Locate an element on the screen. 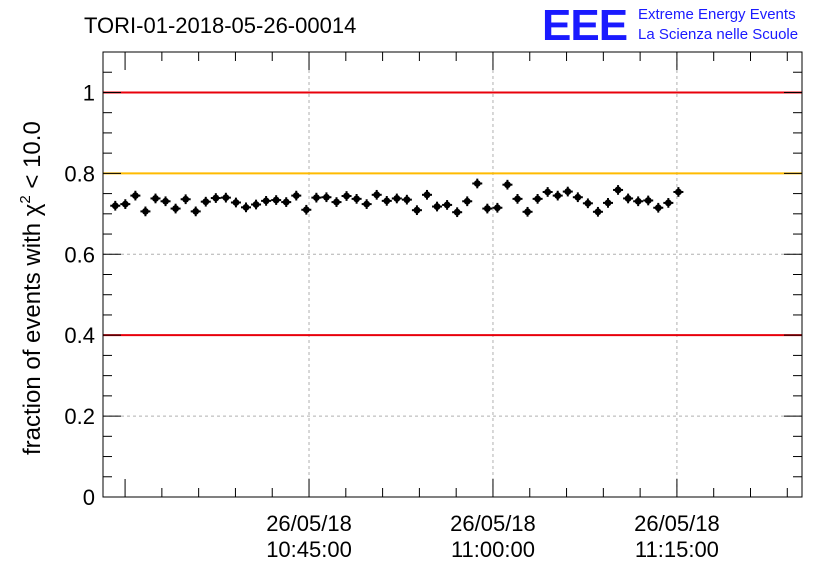 The width and height of the screenshot is (836, 572). chart-title: TORI-01-2018-05-26-00014 is located at coordinates (220, 25).